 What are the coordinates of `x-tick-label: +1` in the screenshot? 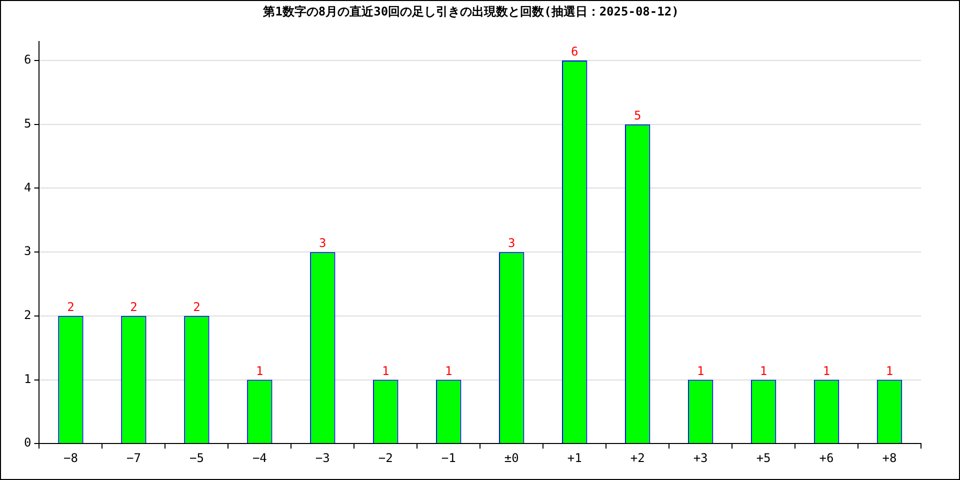 It's located at (574, 457).